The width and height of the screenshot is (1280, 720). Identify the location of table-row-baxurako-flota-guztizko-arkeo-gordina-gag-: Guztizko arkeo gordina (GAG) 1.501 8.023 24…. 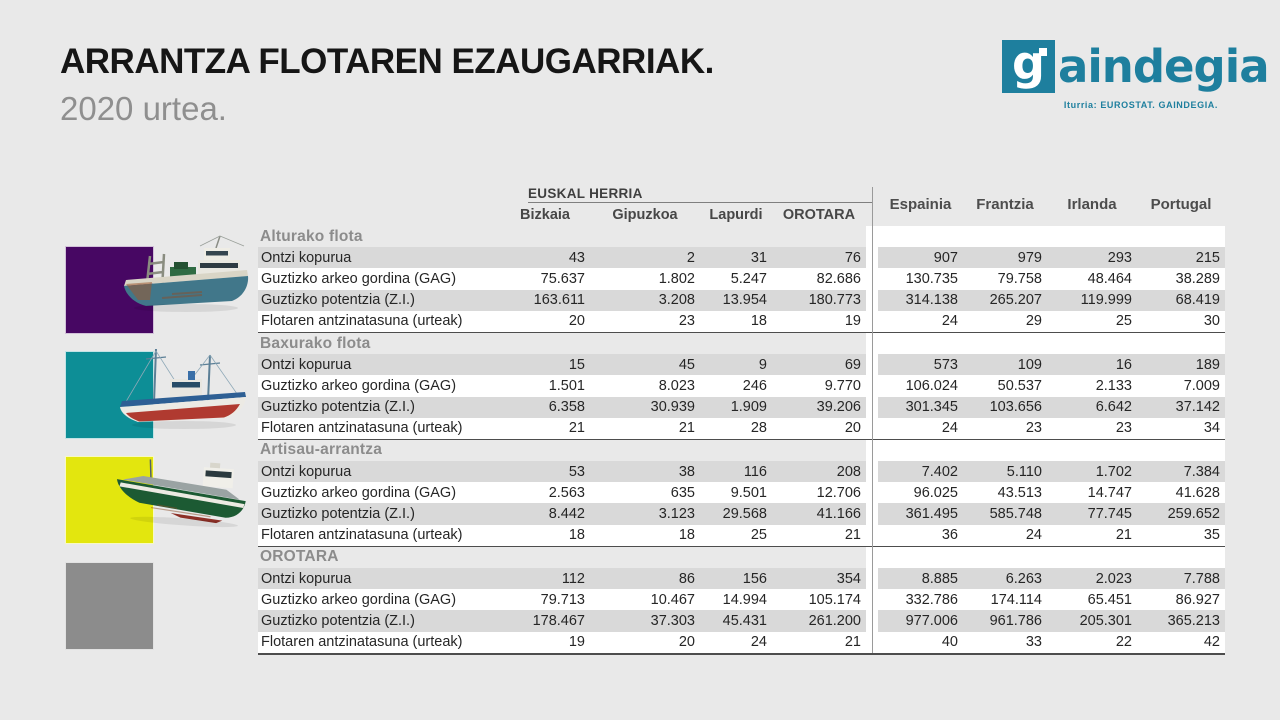
(741, 386).